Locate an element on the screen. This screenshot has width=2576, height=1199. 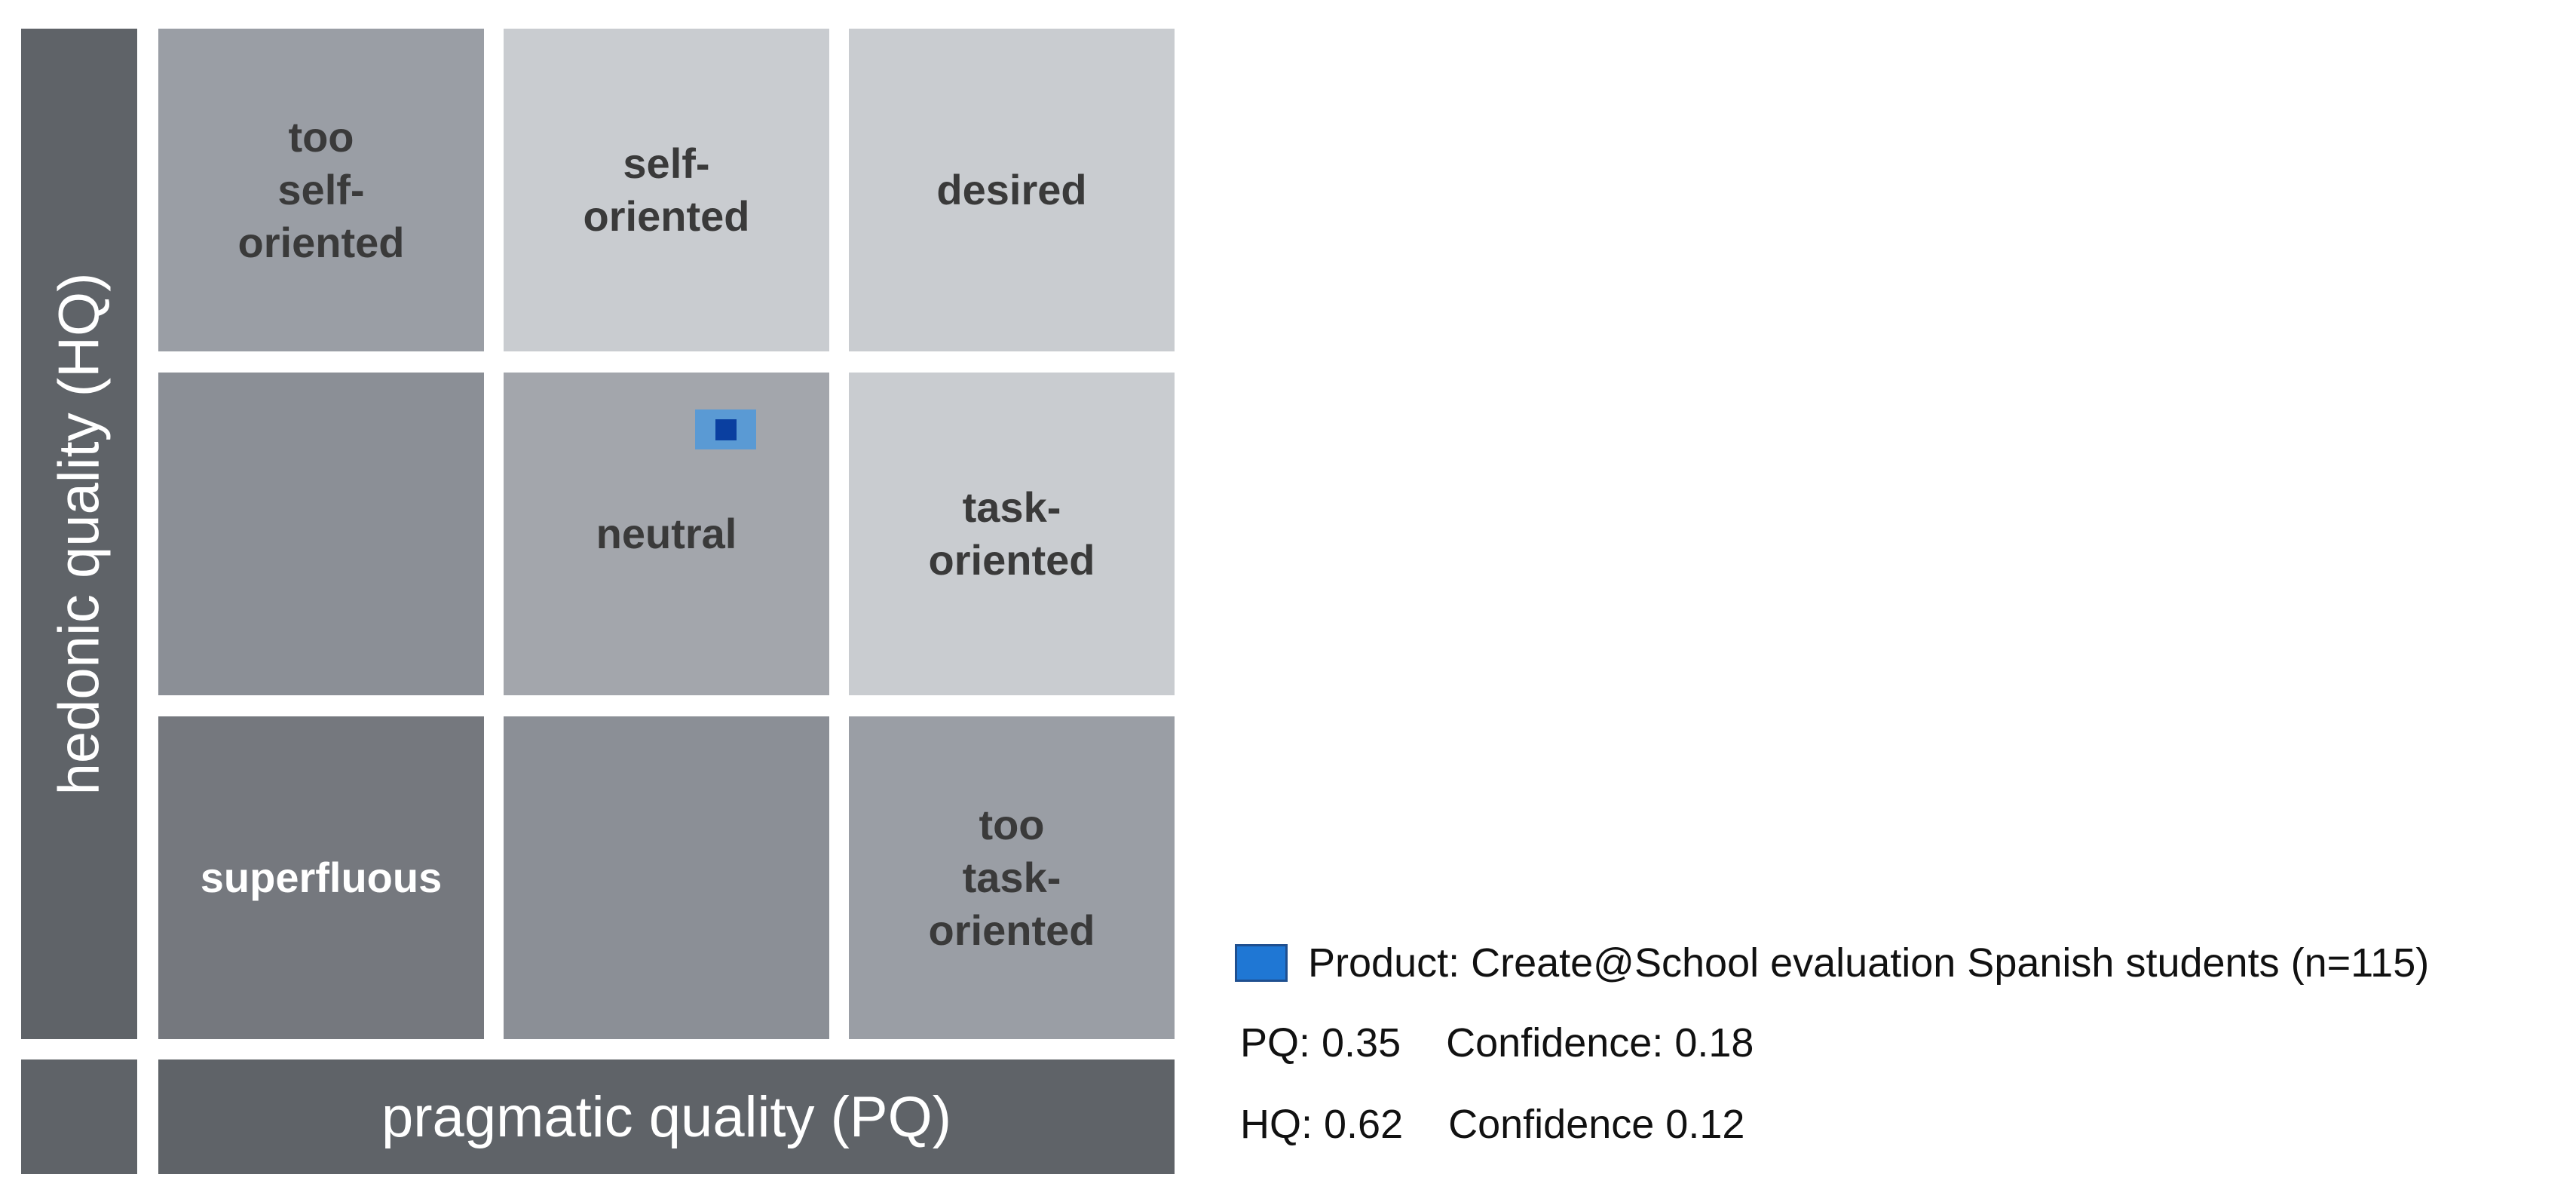
region-cell: task- oriented is located at coordinates (1012, 534).